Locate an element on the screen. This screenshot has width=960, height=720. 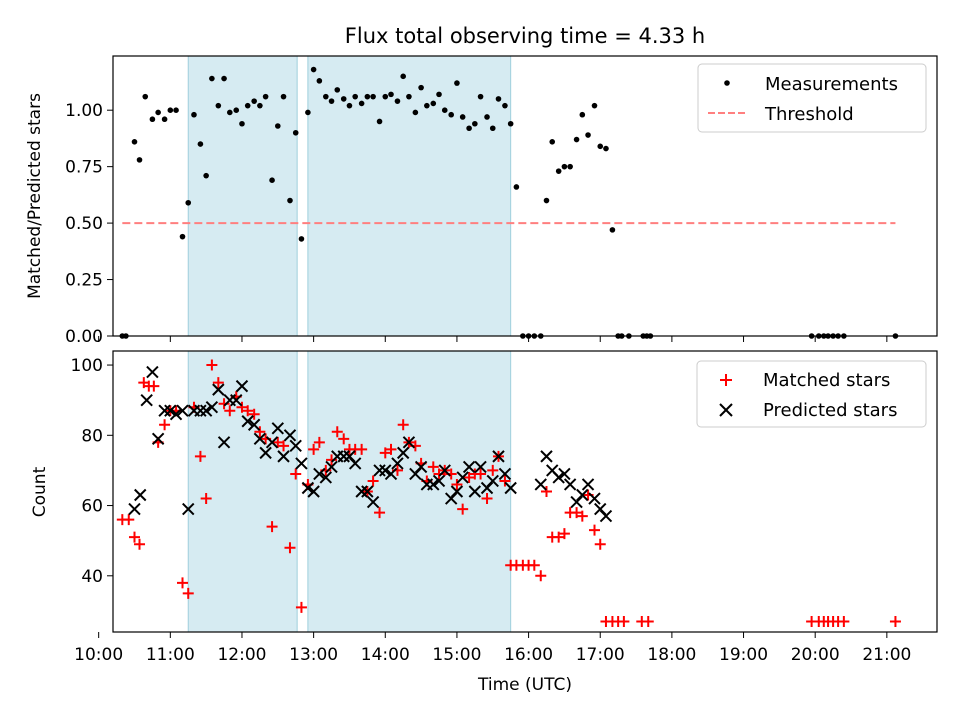
top-y-tick-label-2: 0.50 is located at coordinates (84, 224).